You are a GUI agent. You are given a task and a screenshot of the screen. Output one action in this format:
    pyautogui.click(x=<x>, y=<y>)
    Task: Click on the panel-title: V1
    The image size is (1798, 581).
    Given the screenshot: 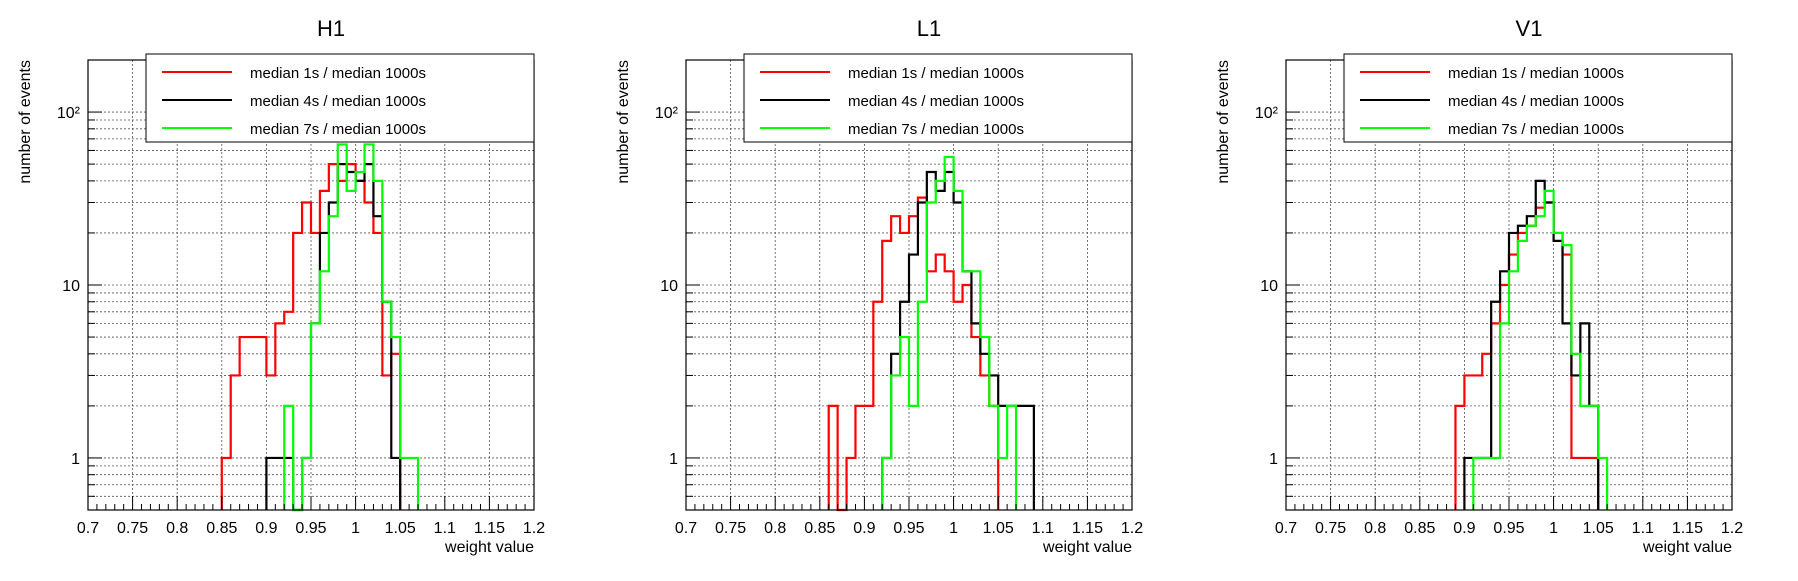 What is the action you would take?
    pyautogui.click(x=1529, y=28)
    